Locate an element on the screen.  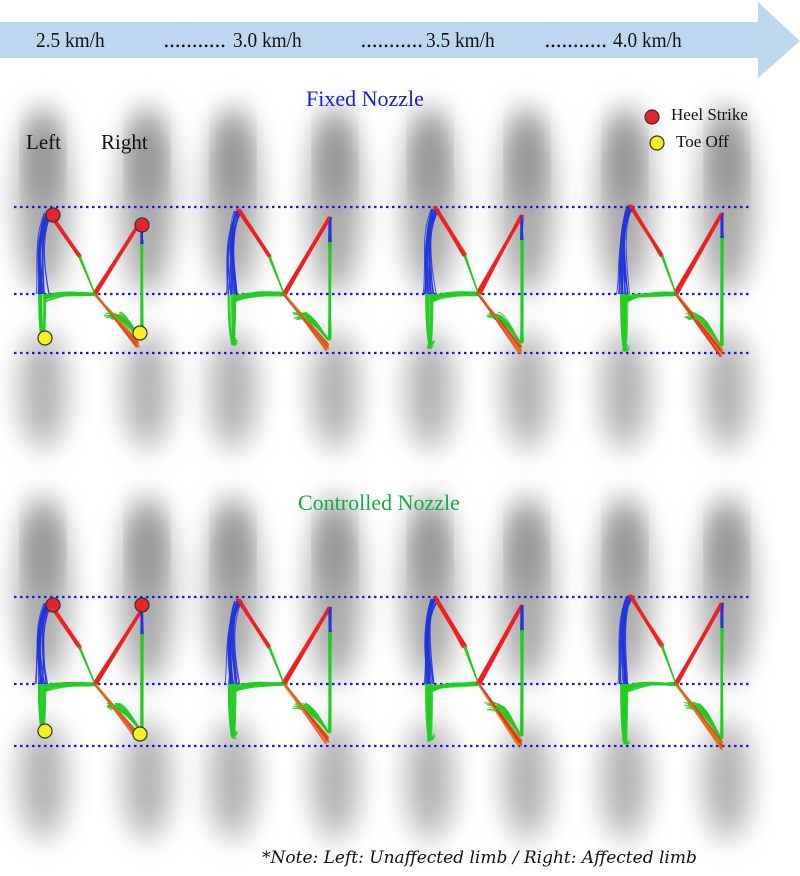
legend-heel-strike: Heel Strike is located at coordinates (709, 114).